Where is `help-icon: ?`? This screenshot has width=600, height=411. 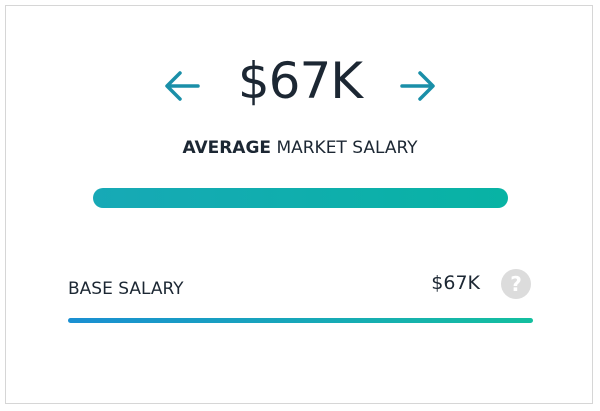 help-icon: ? is located at coordinates (516, 284).